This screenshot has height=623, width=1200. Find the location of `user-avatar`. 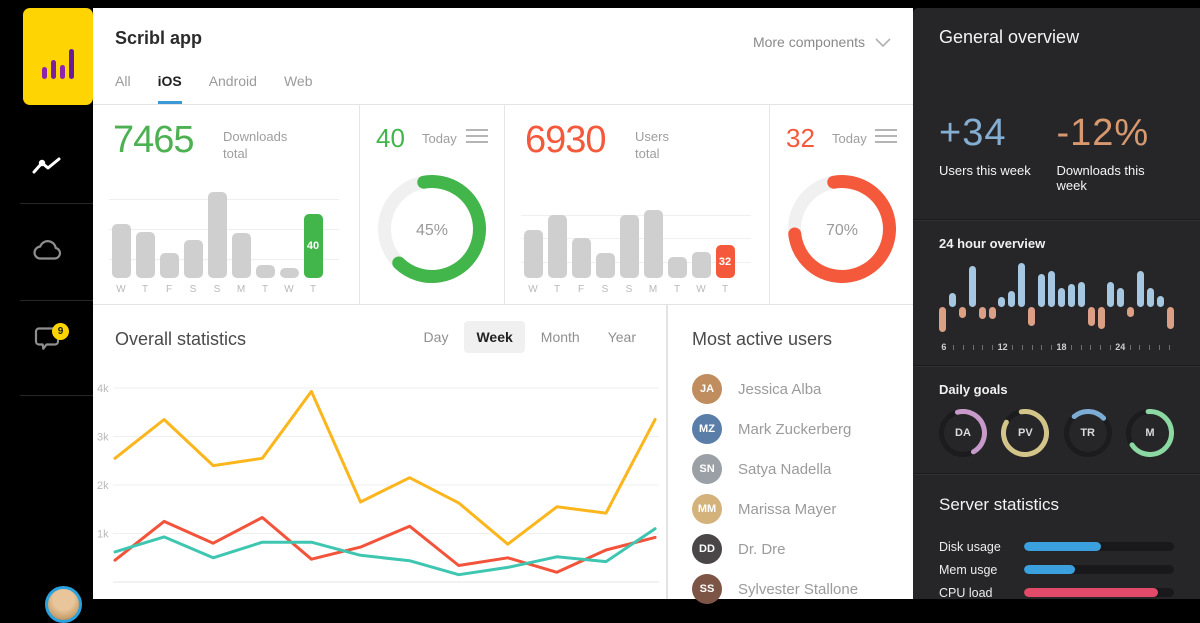

user-avatar is located at coordinates (63, 604).